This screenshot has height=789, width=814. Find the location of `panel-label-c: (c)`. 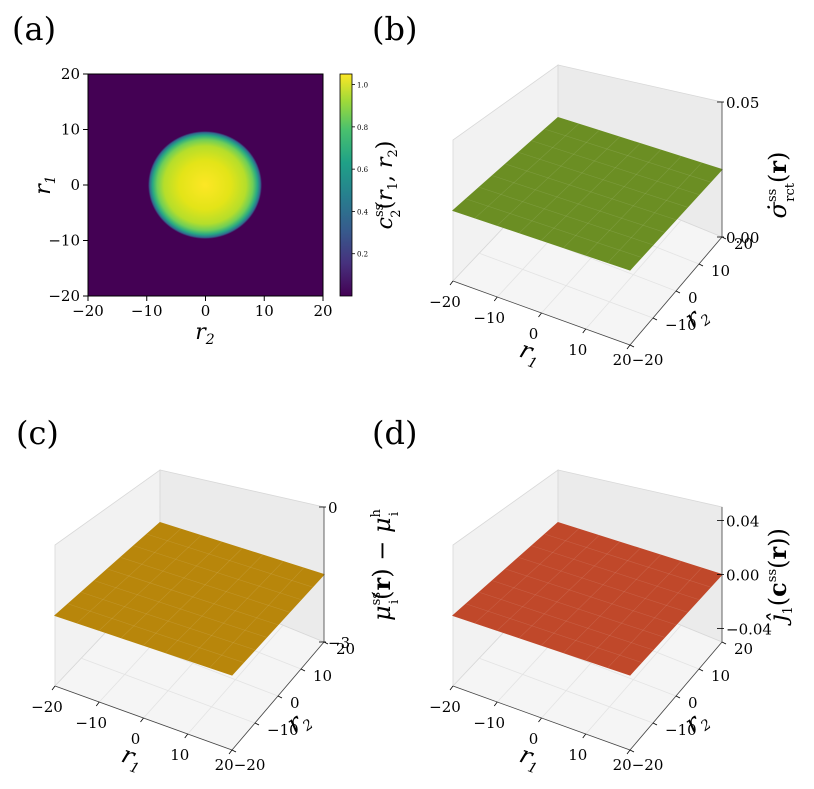

panel-label-c: (c) is located at coordinates (37, 433).